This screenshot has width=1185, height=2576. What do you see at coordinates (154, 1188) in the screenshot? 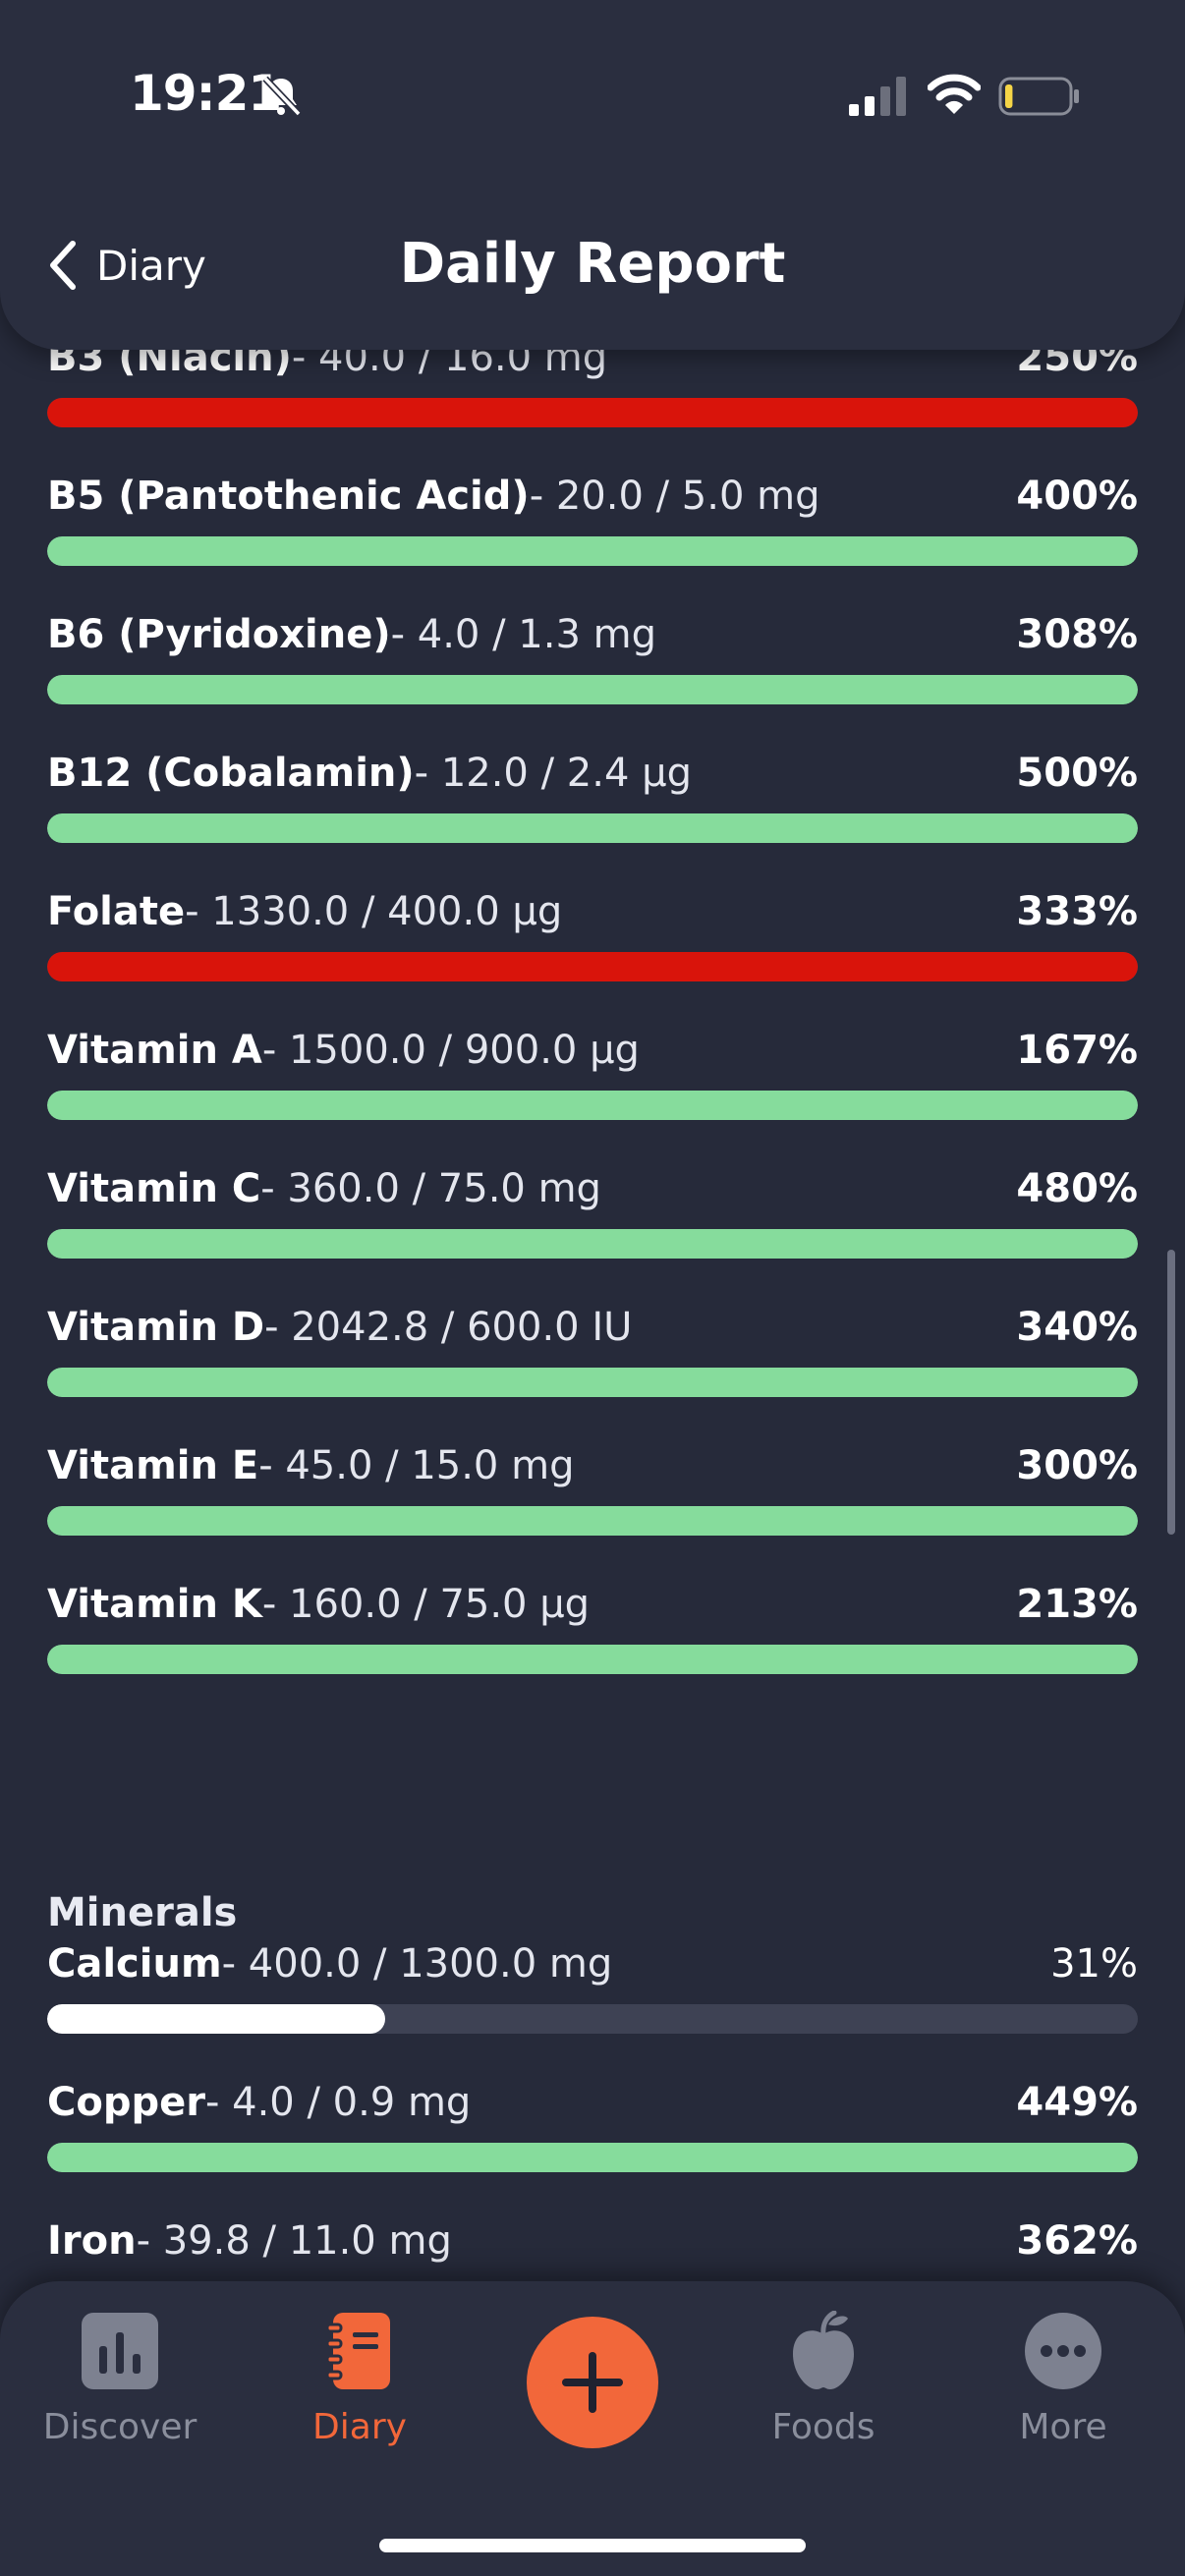
I see `nutrient-name: Vitamin C` at bounding box center [154, 1188].